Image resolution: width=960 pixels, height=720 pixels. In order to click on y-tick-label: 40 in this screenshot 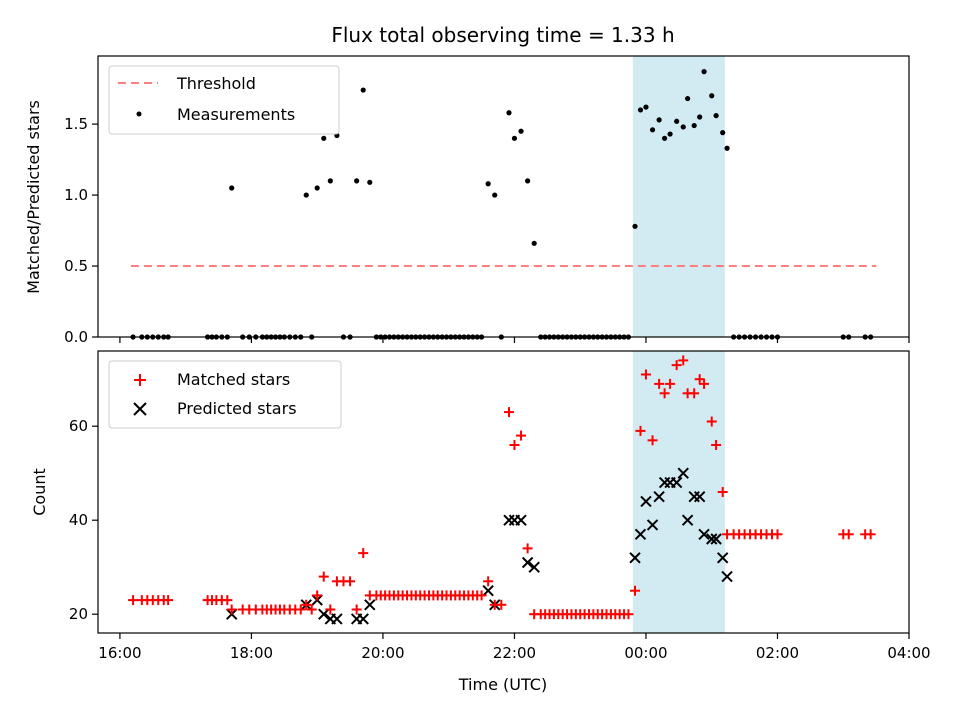, I will do `click(78, 520)`.